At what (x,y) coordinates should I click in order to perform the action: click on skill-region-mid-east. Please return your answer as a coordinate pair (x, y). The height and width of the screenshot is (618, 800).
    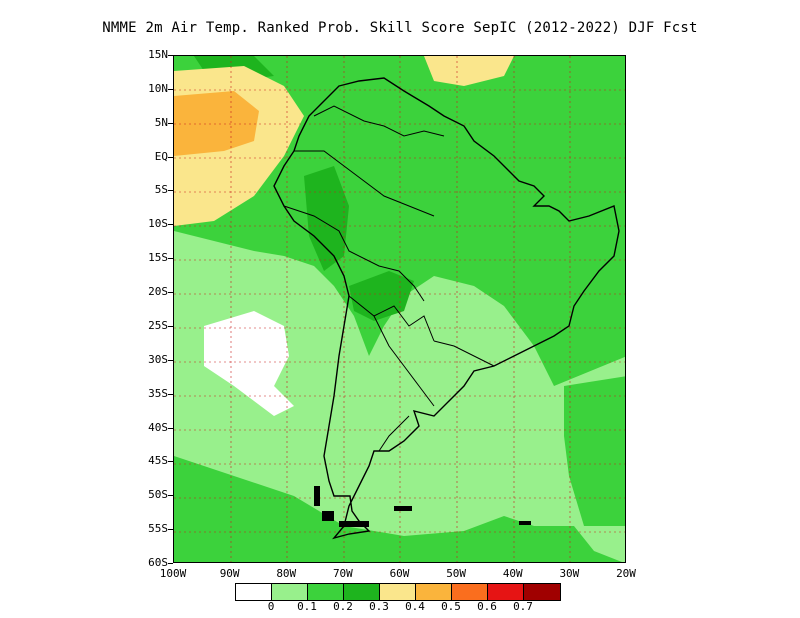
    Looking at the image, I should click on (594, 451).